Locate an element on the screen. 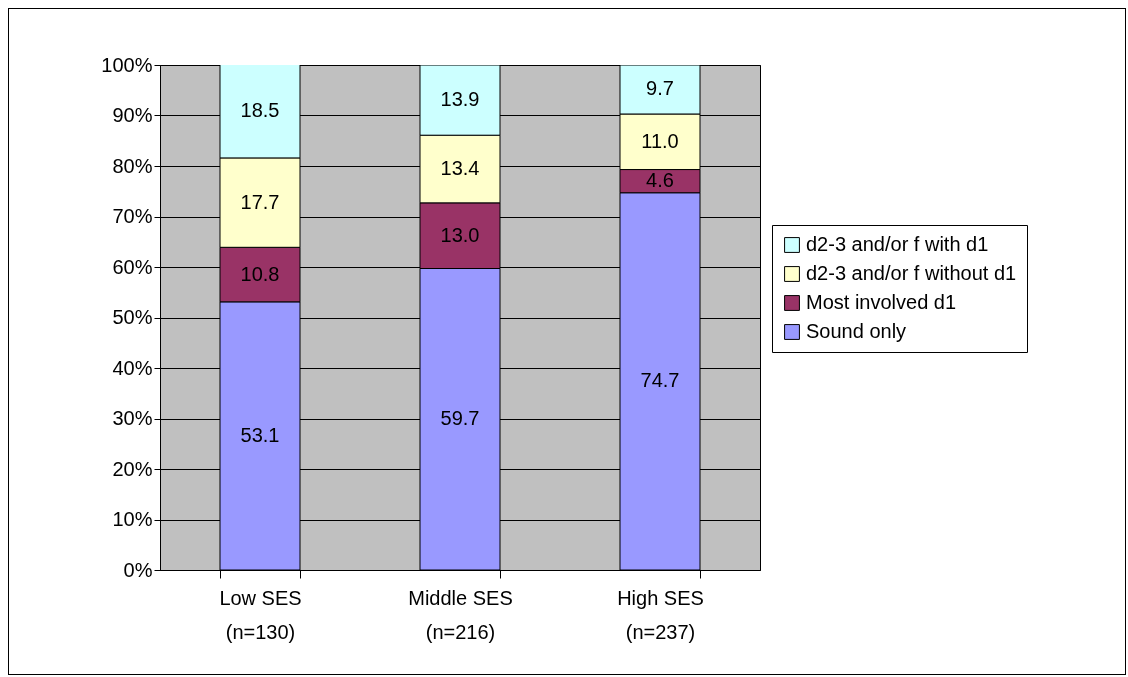 This screenshot has height=677, width=1128. x-tick-label: Low SES (n=130) is located at coordinates (260, 614).